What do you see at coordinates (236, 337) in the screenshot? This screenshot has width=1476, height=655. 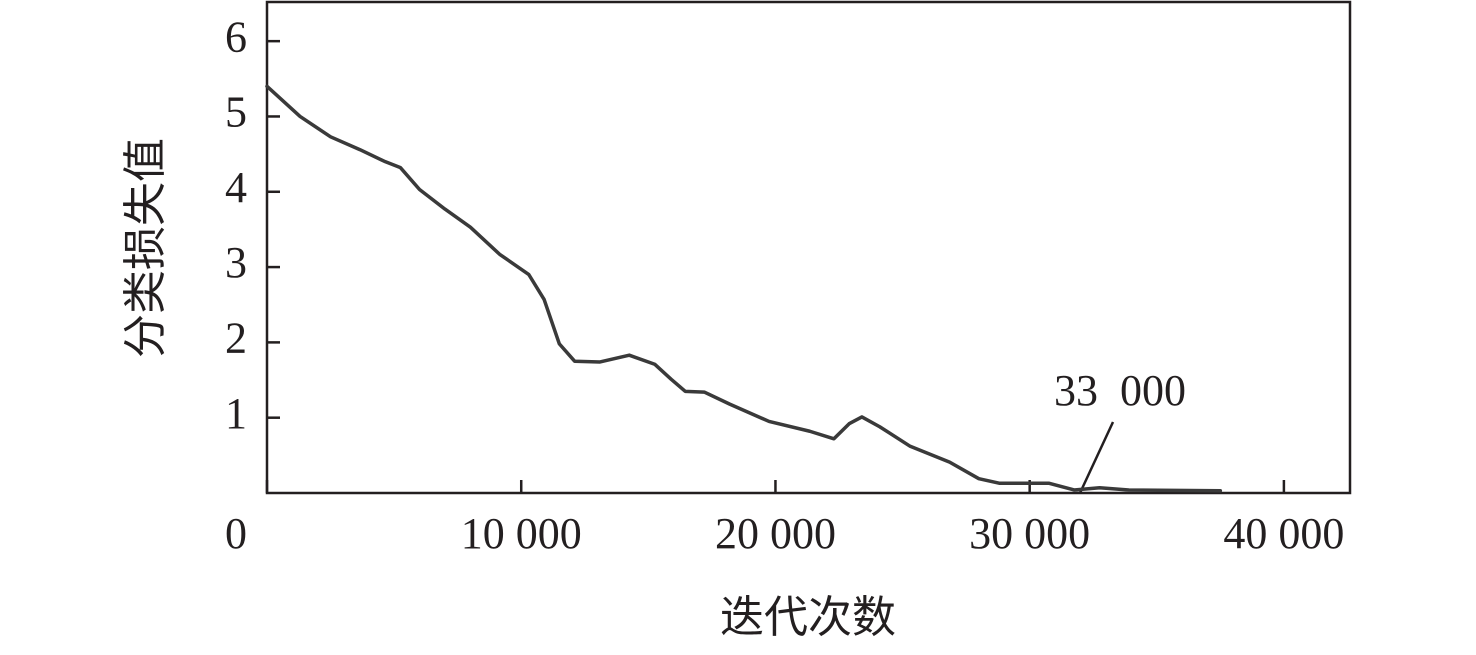 I see `y-tick-label: 2` at bounding box center [236, 337].